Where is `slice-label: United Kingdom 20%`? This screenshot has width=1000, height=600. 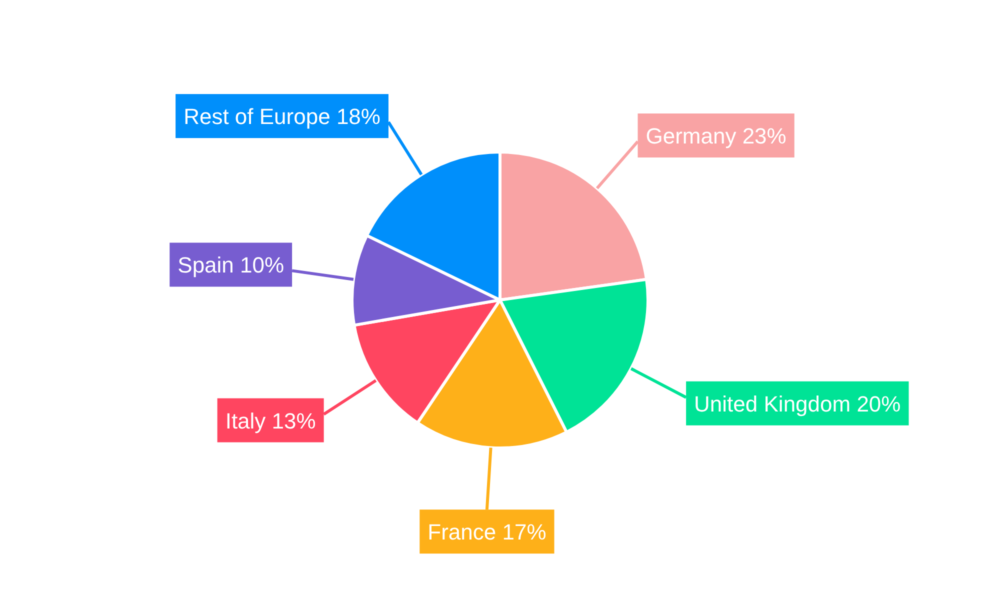
slice-label: United Kingdom 20% is located at coordinates (797, 403).